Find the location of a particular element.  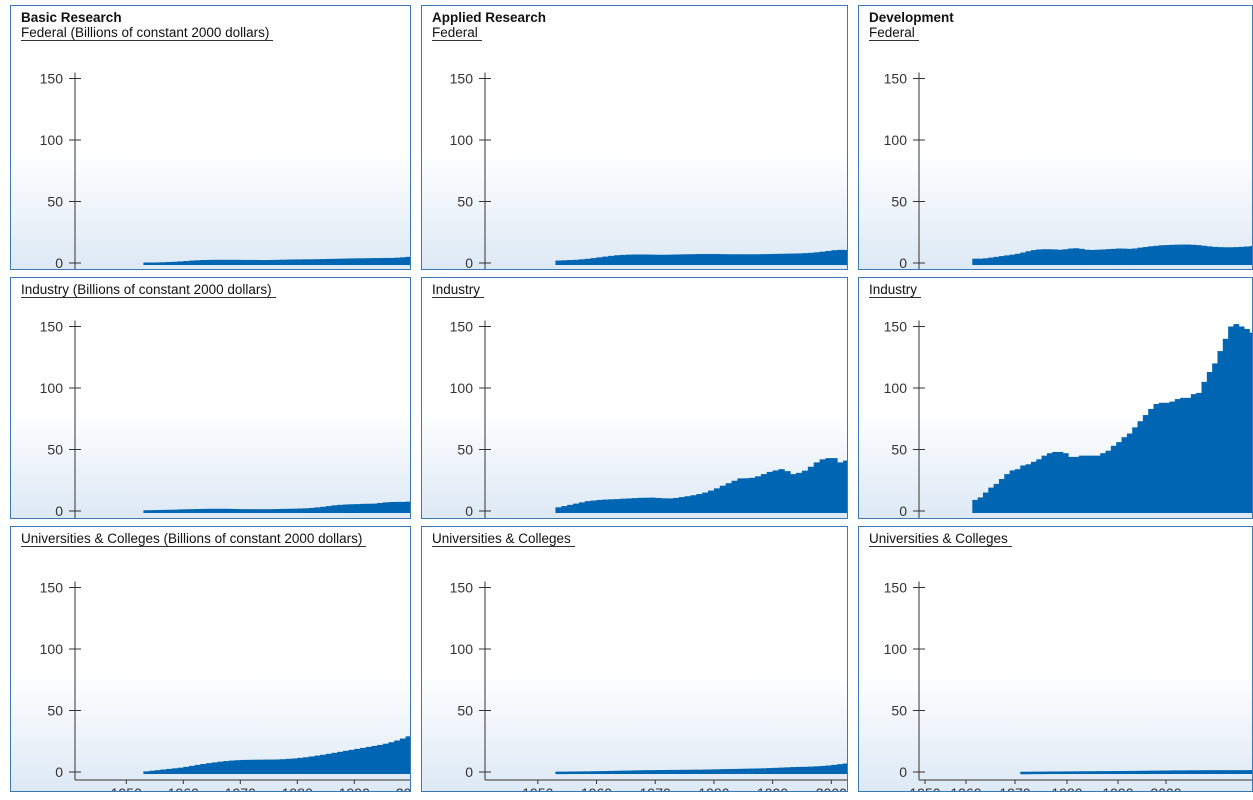

panel-subtitle: Industry is located at coordinates (895, 290).